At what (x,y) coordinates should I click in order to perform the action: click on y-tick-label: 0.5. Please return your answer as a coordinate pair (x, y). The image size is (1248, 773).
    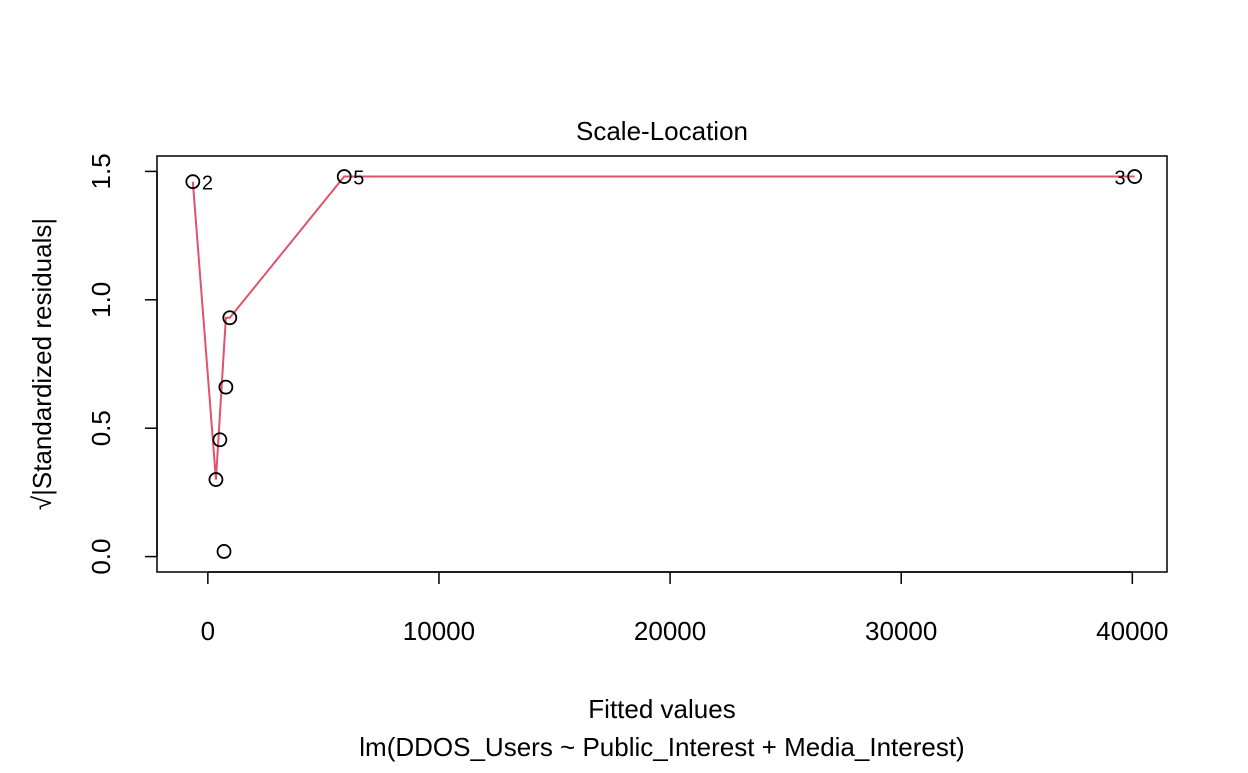
    Looking at the image, I should click on (101, 428).